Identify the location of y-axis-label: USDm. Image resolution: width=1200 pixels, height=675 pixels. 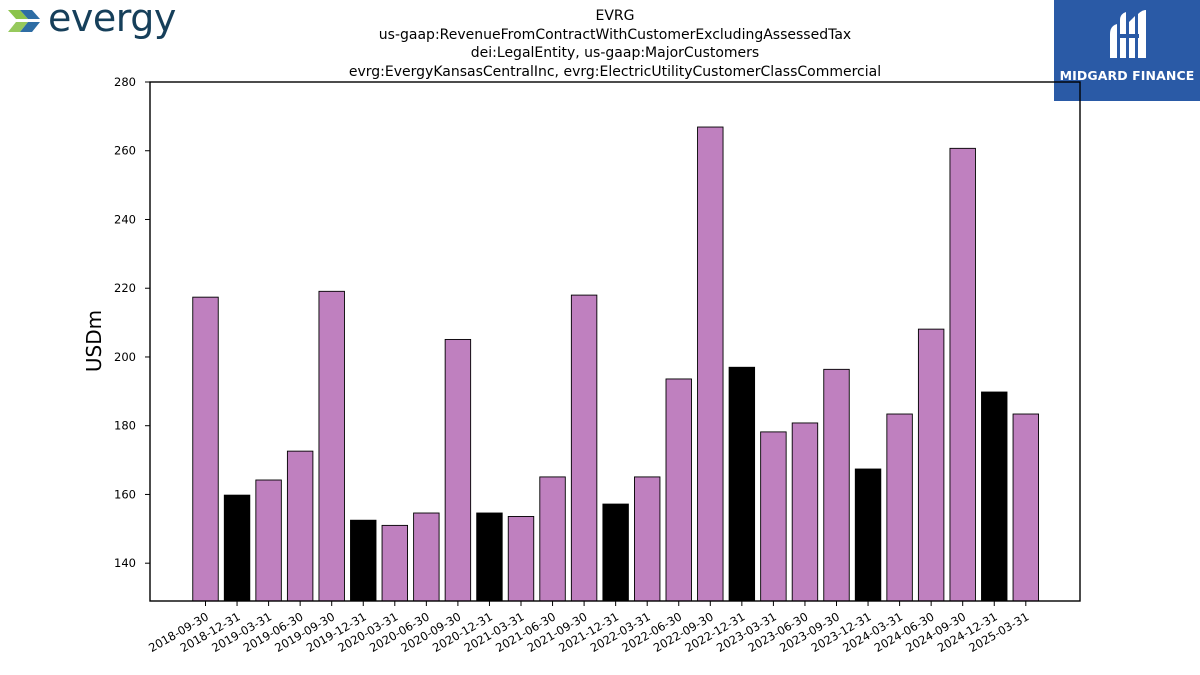
(94, 341).